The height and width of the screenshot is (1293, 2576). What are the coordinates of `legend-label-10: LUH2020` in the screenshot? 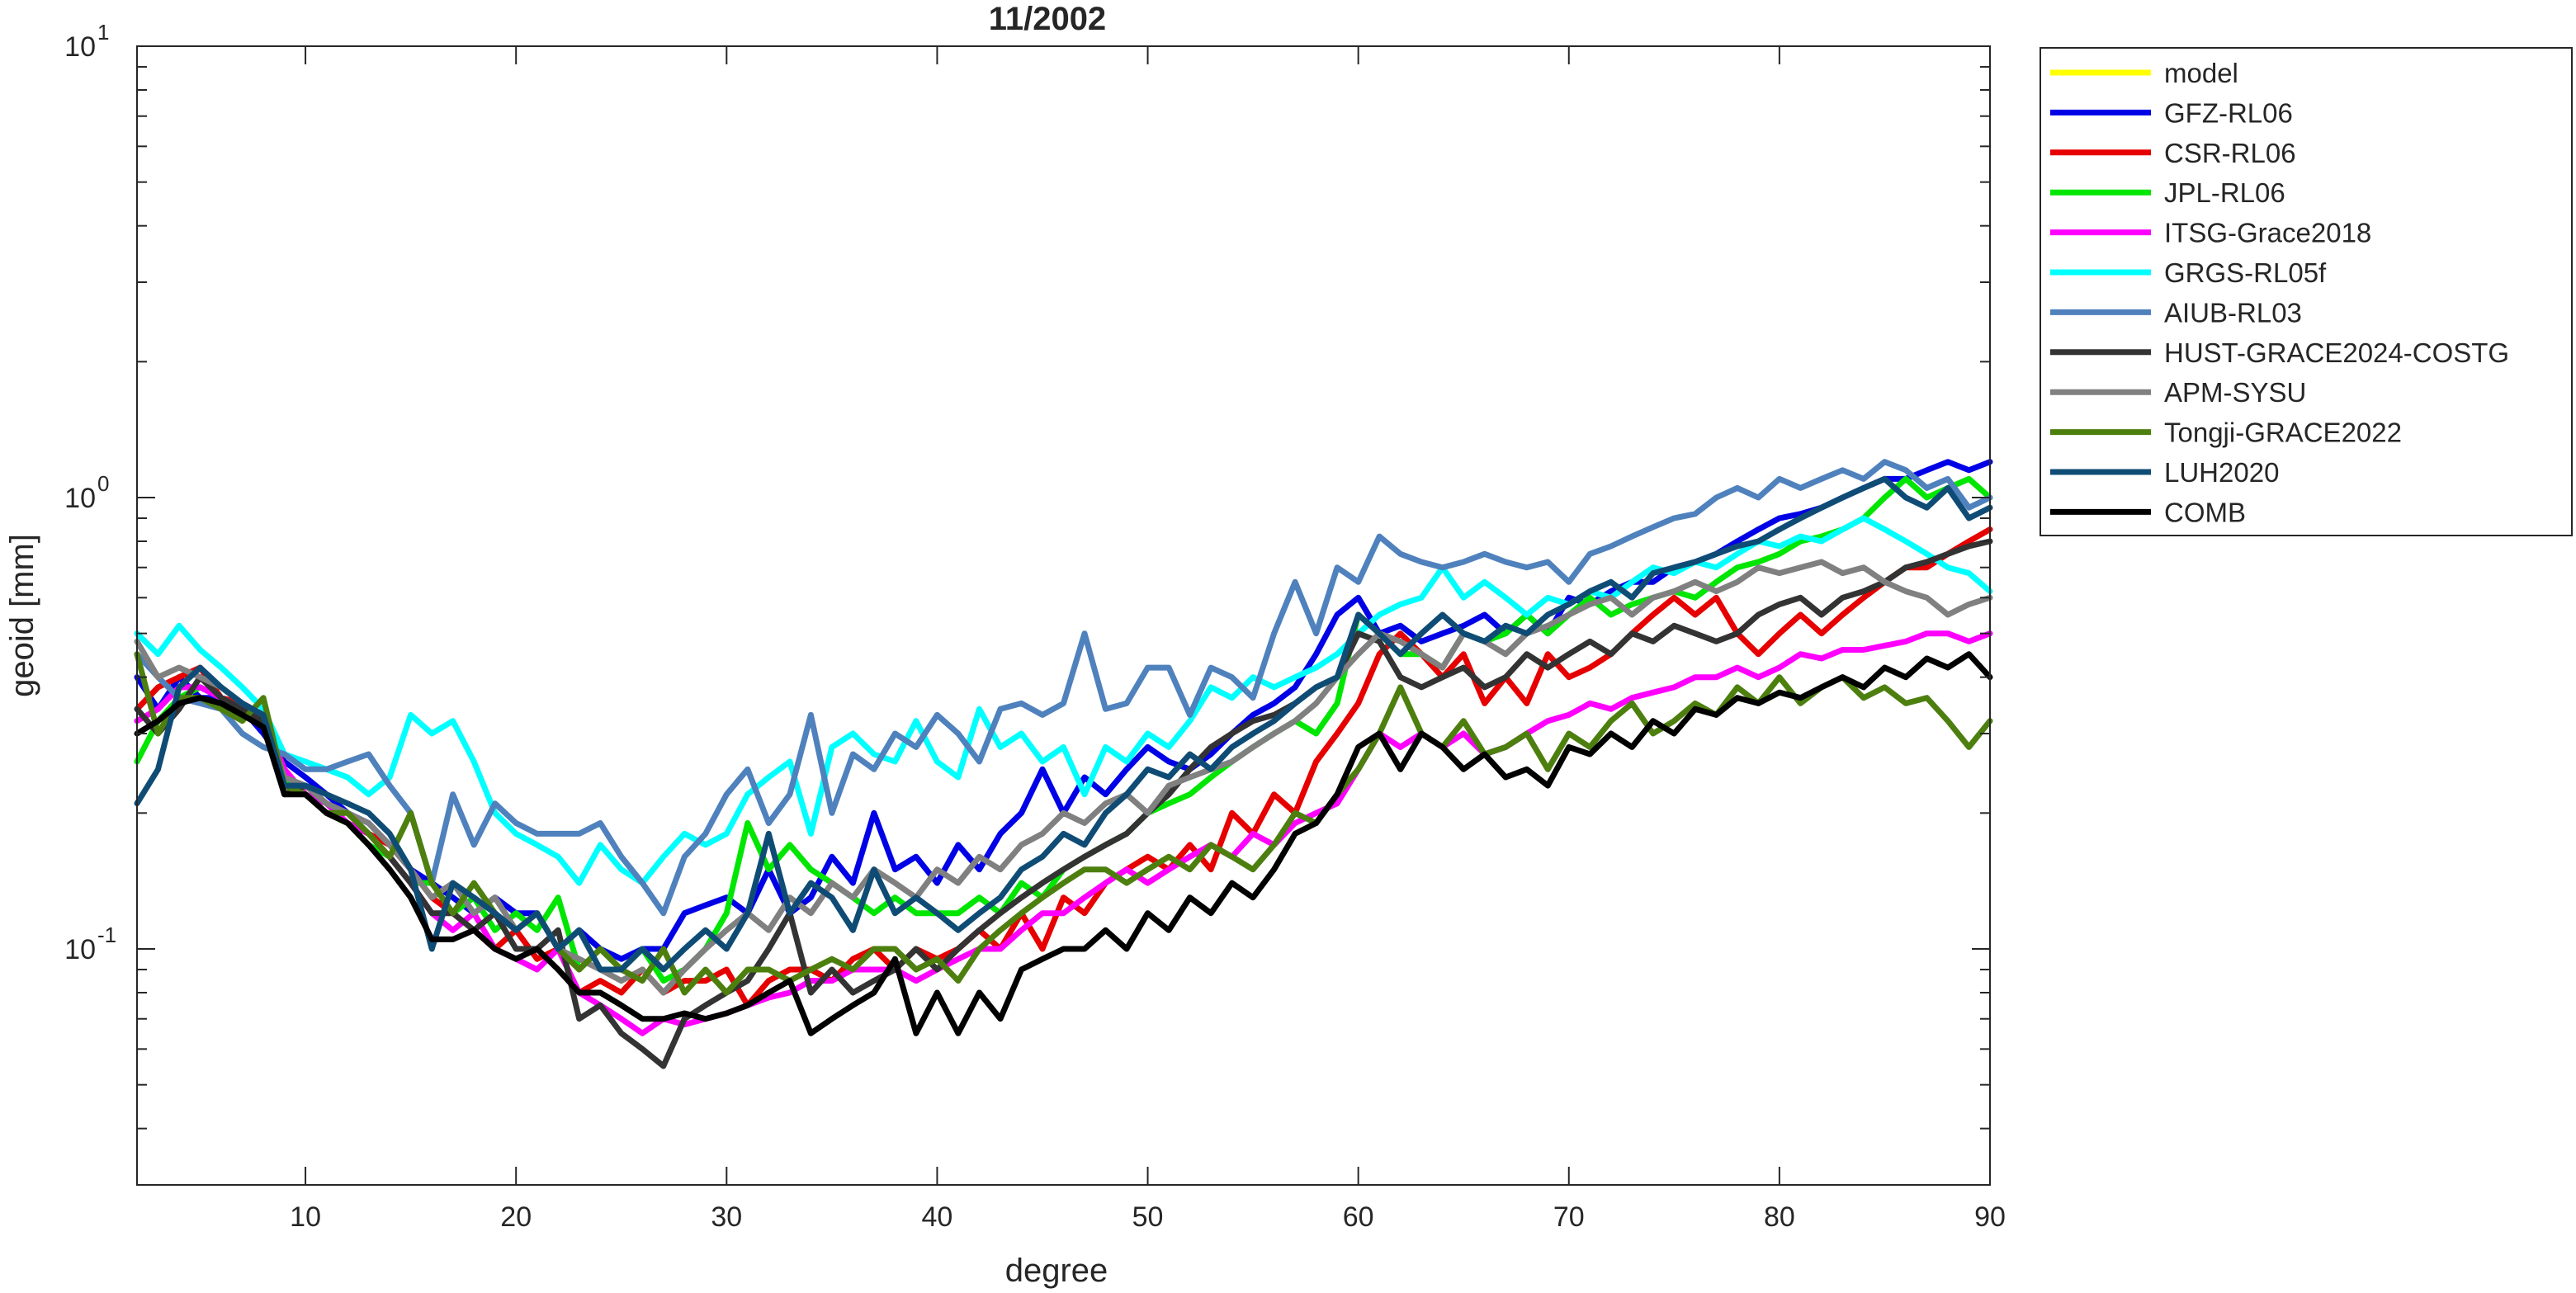 It's located at (2221, 472).